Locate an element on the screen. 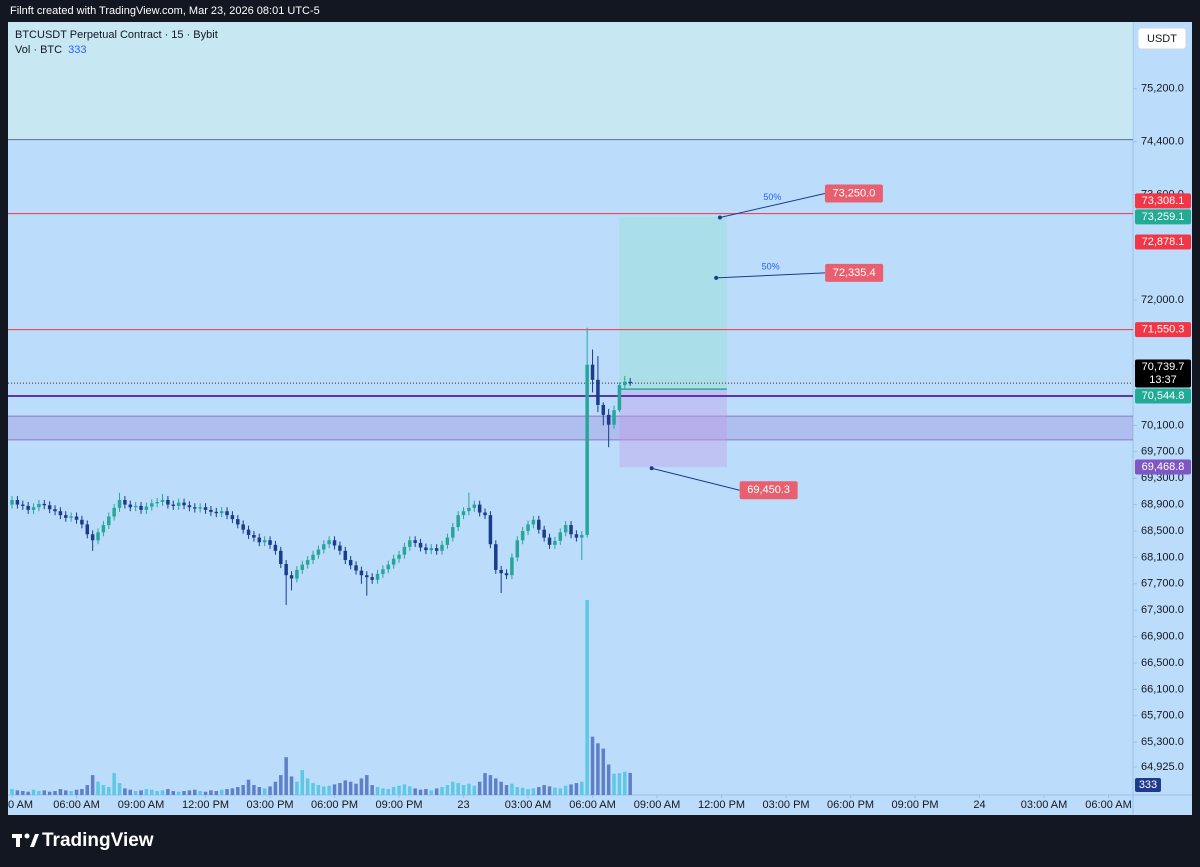 Image resolution: width=1200 pixels, height=867 pixels. volume-tag is located at coordinates (1148, 785).